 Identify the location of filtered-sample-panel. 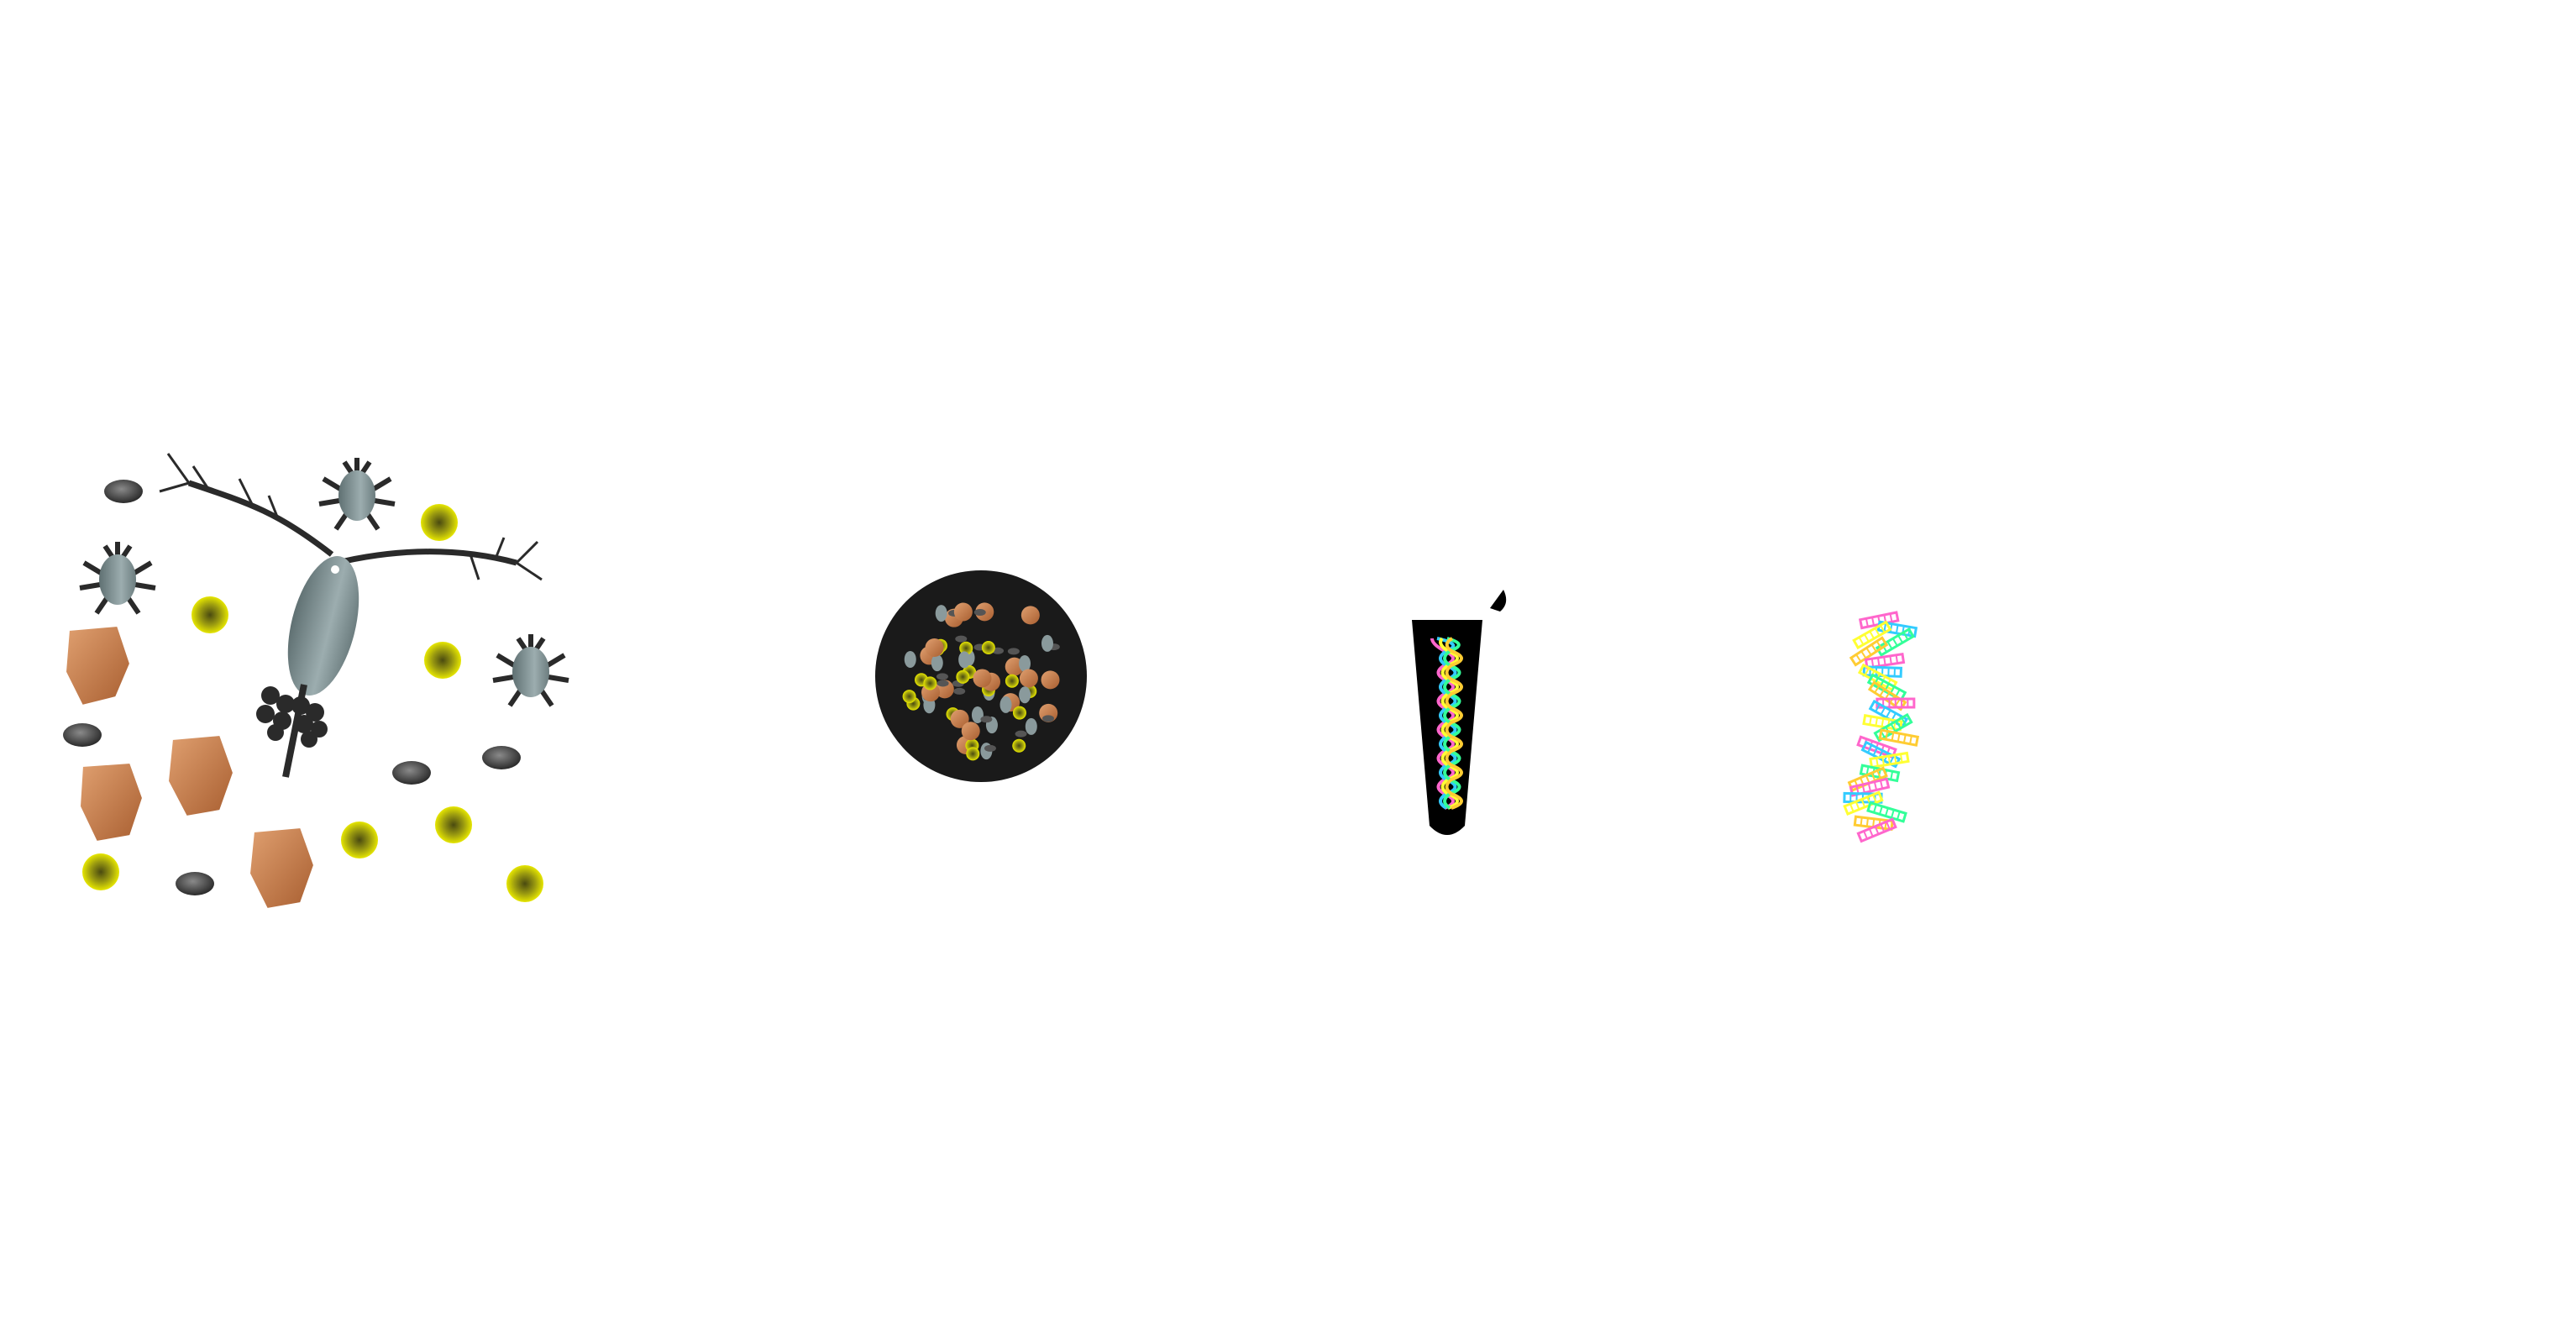
(981, 676).